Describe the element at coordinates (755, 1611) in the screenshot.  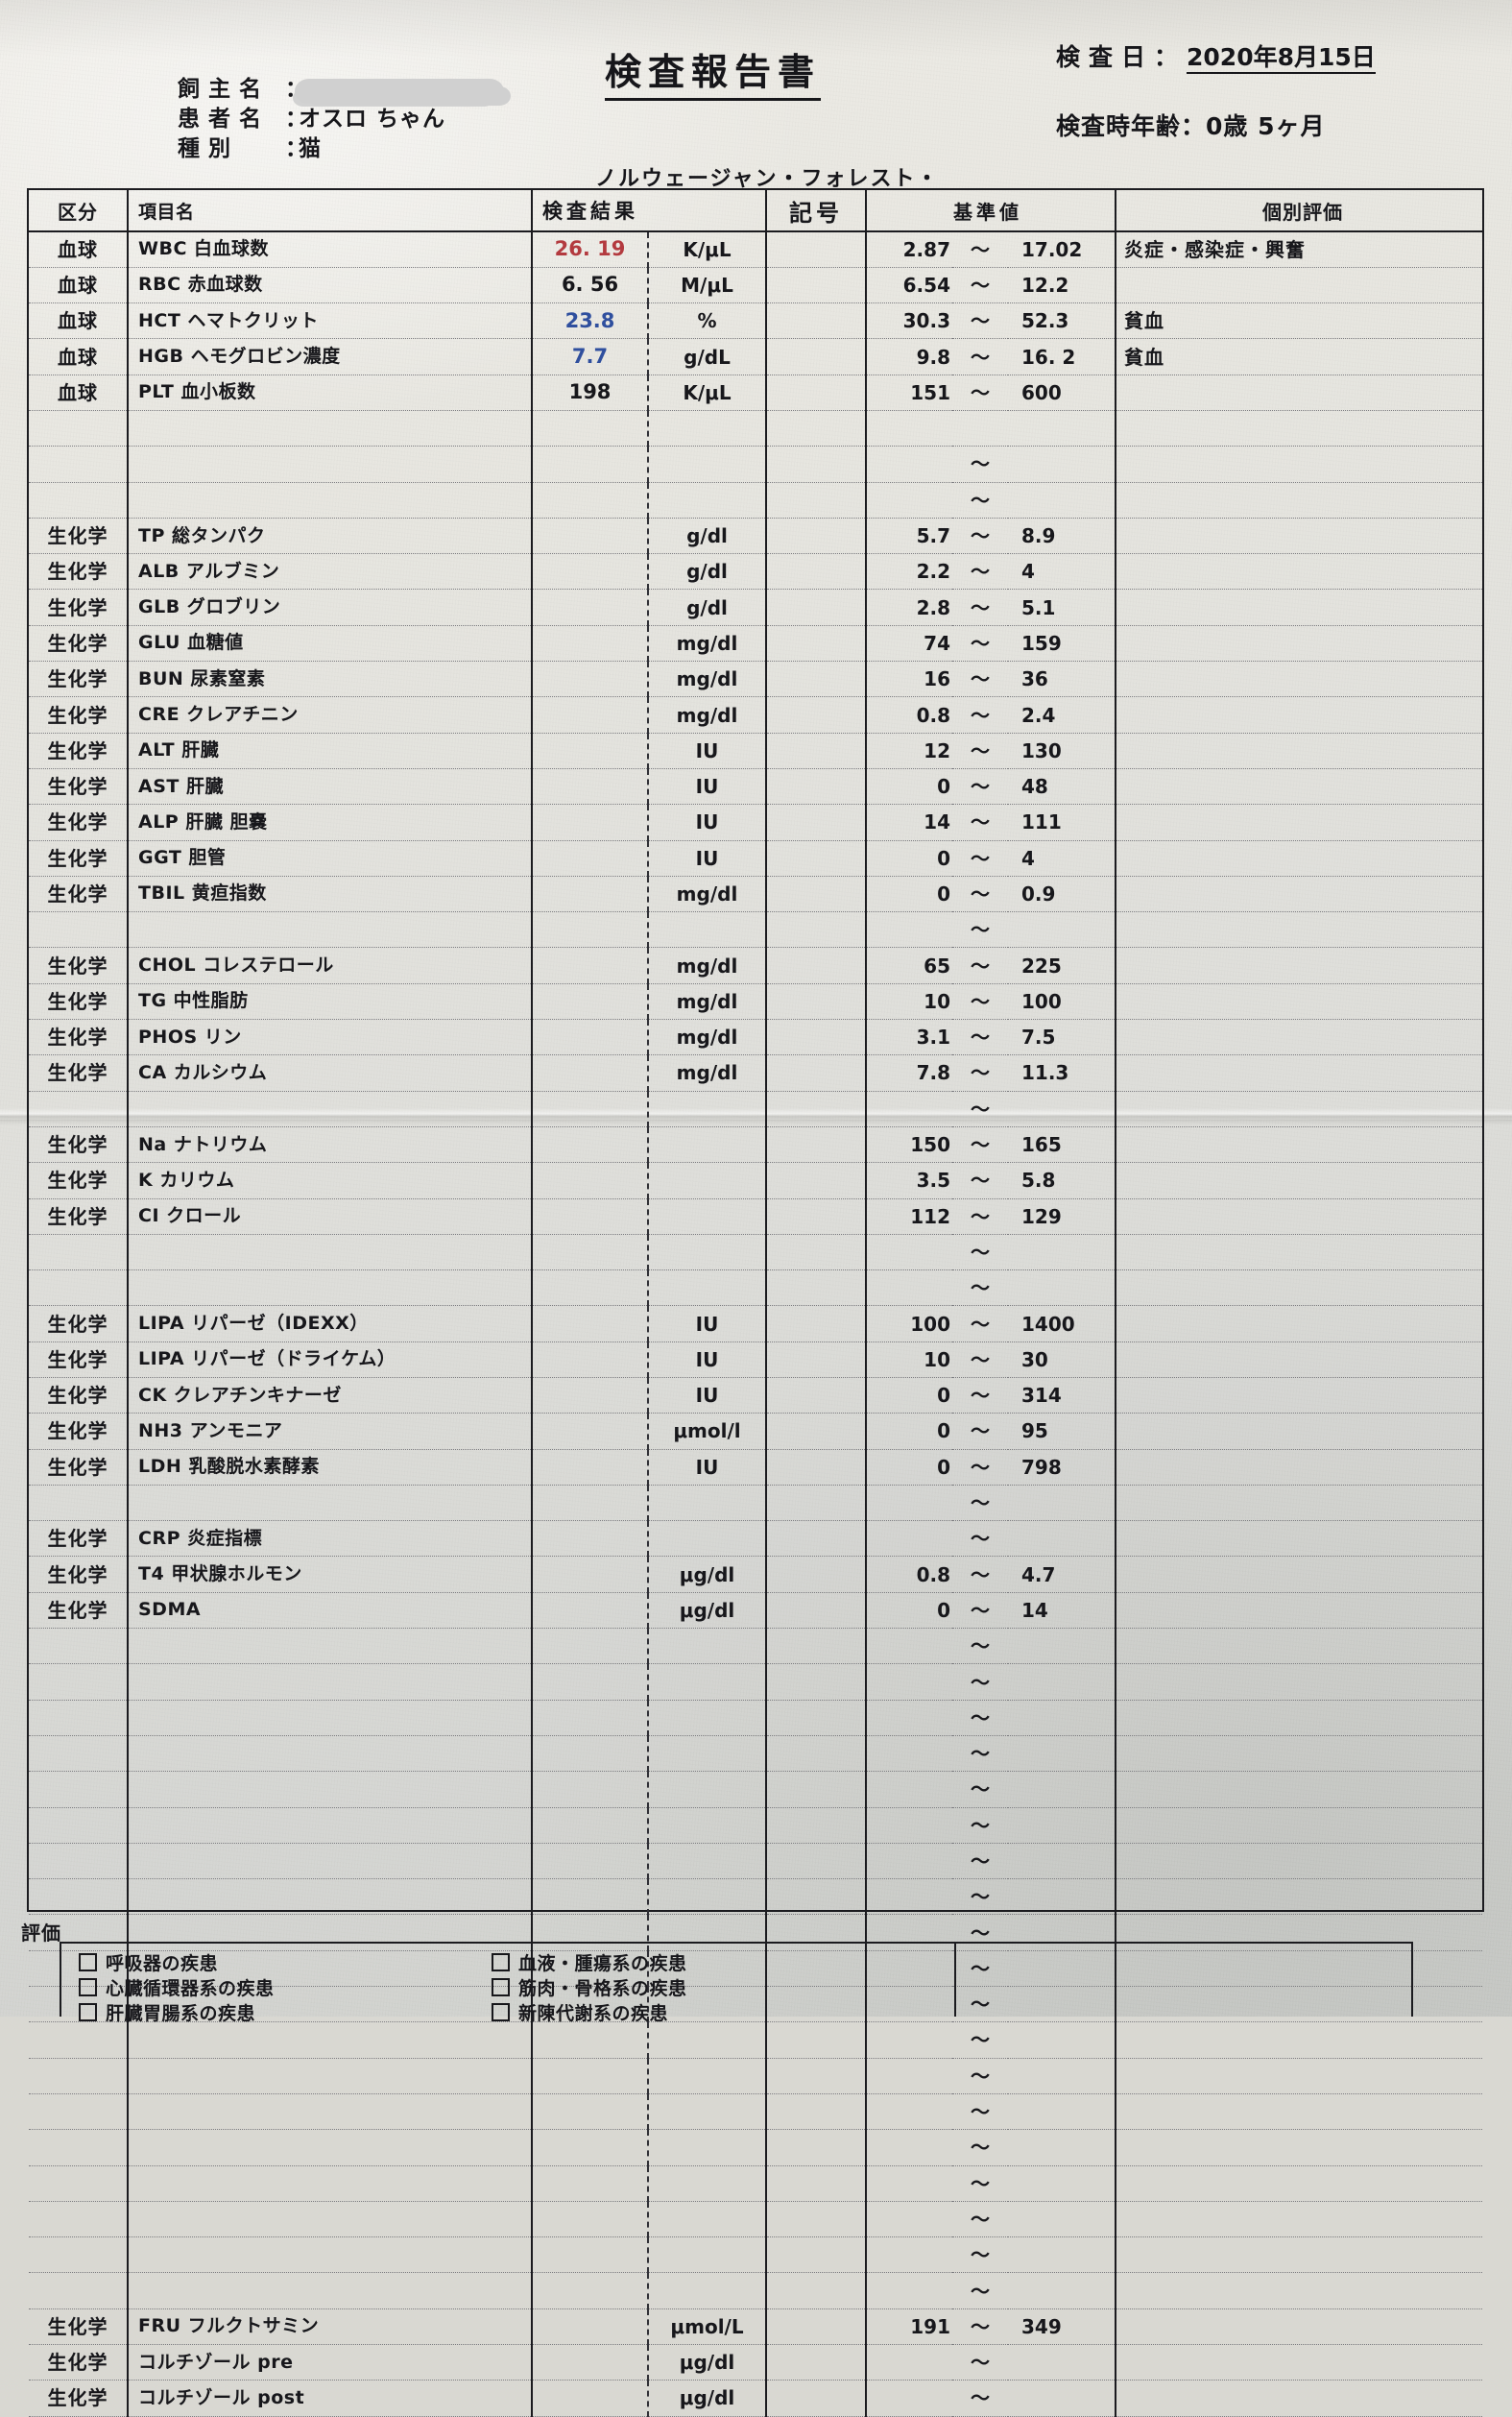
I see `table-row: 生化学 SDMA μg/dl 0 〜 14` at that location.